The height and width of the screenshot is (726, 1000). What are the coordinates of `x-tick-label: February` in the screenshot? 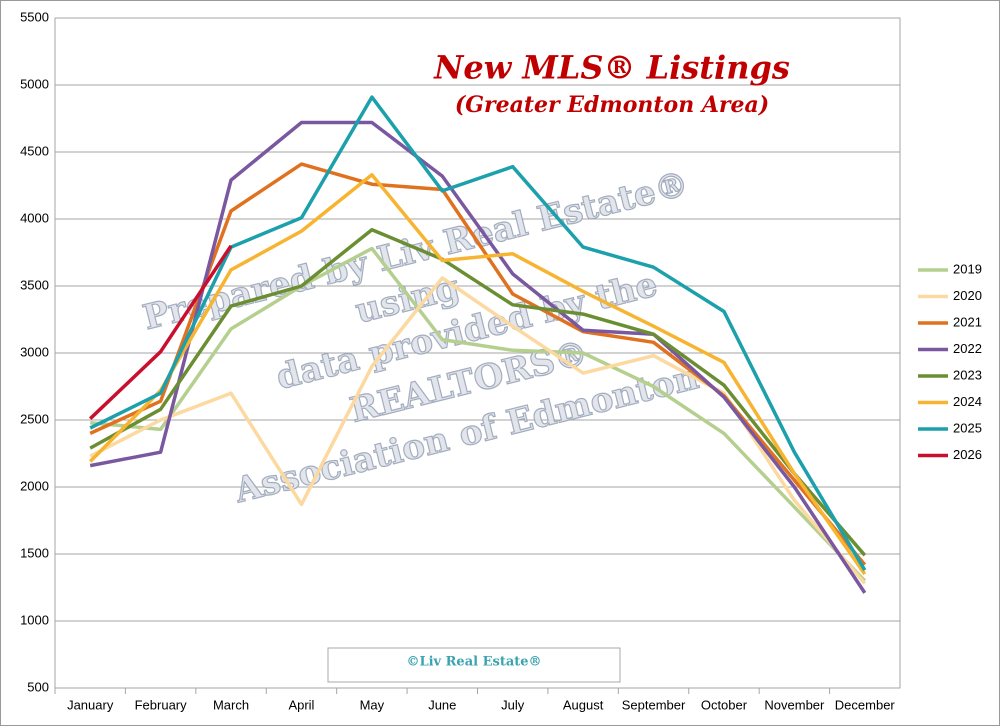 It's located at (161, 704).